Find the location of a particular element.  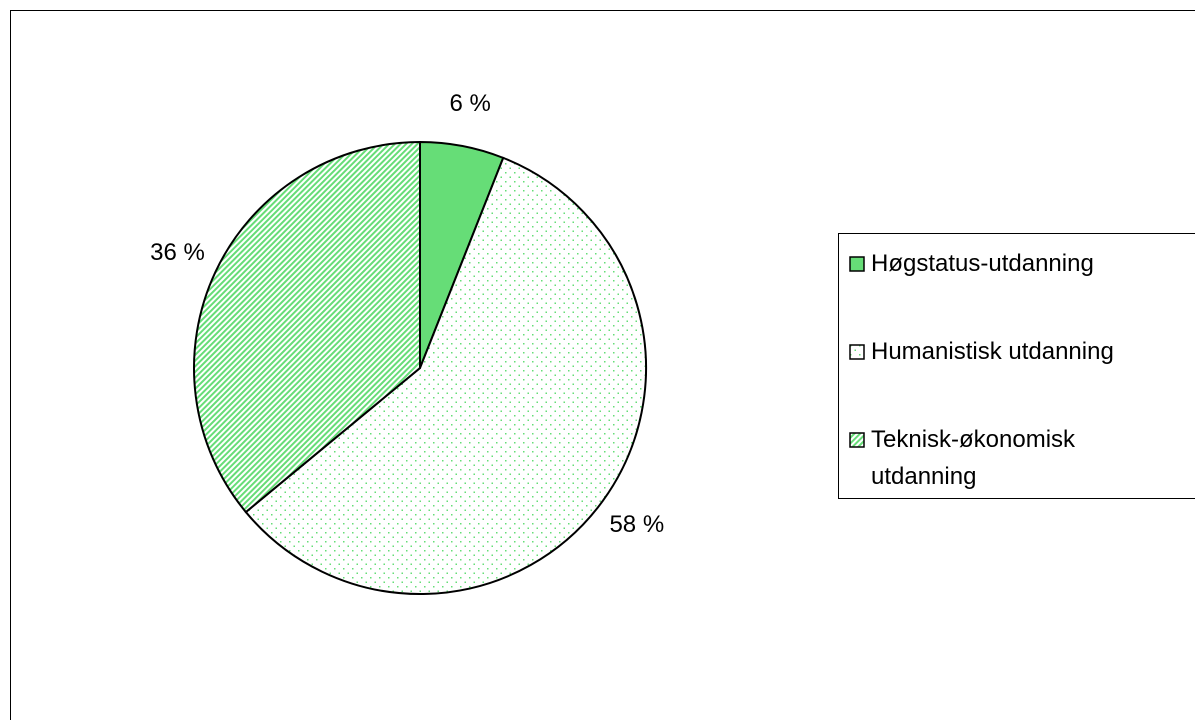

legend-label: Humanistisk utdanning is located at coordinates (992, 351).